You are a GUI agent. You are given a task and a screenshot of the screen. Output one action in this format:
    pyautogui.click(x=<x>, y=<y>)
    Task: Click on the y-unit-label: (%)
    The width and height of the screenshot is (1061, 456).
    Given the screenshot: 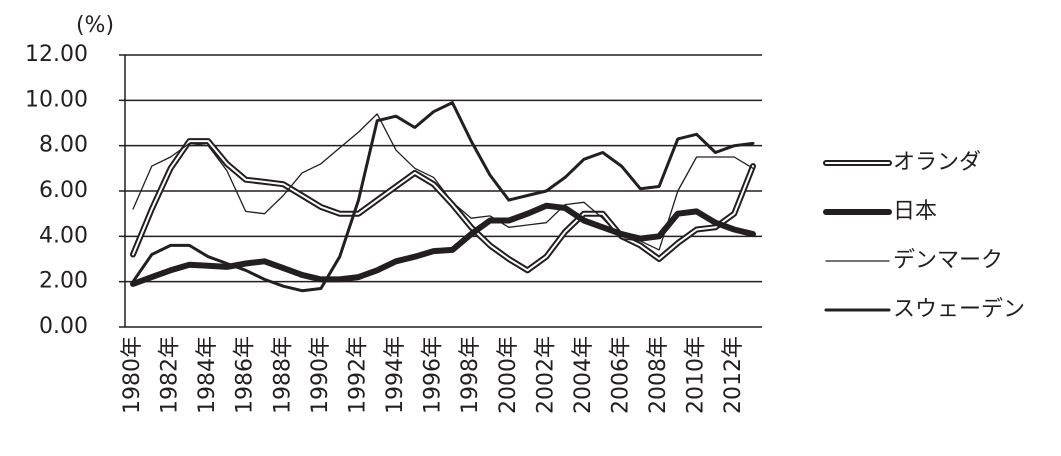 What is the action you would take?
    pyautogui.click(x=95, y=25)
    